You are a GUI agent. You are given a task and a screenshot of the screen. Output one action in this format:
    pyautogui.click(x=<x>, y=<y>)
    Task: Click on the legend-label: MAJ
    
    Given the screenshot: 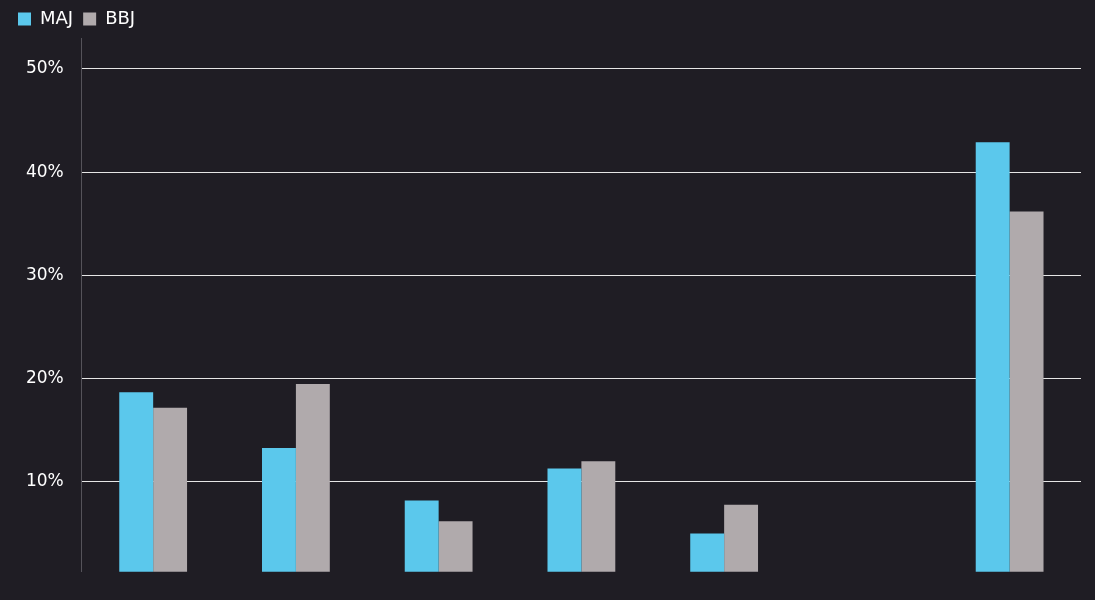 What is the action you would take?
    pyautogui.click(x=57, y=17)
    